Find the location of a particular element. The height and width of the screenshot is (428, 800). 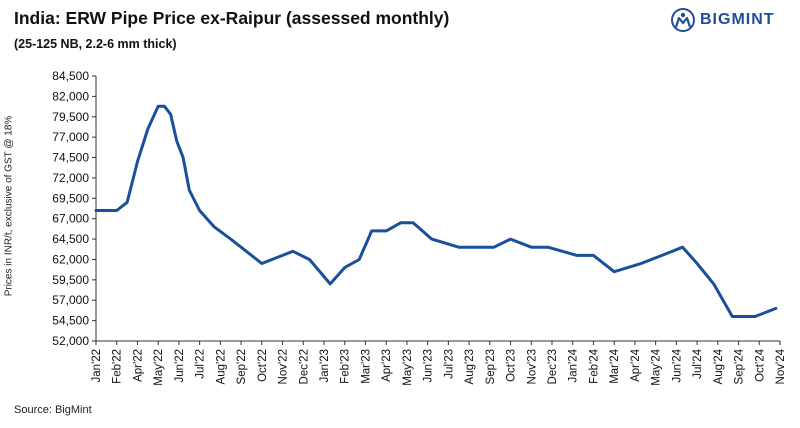

x-tick-label: Nov'23 is located at coordinates (532, 366).